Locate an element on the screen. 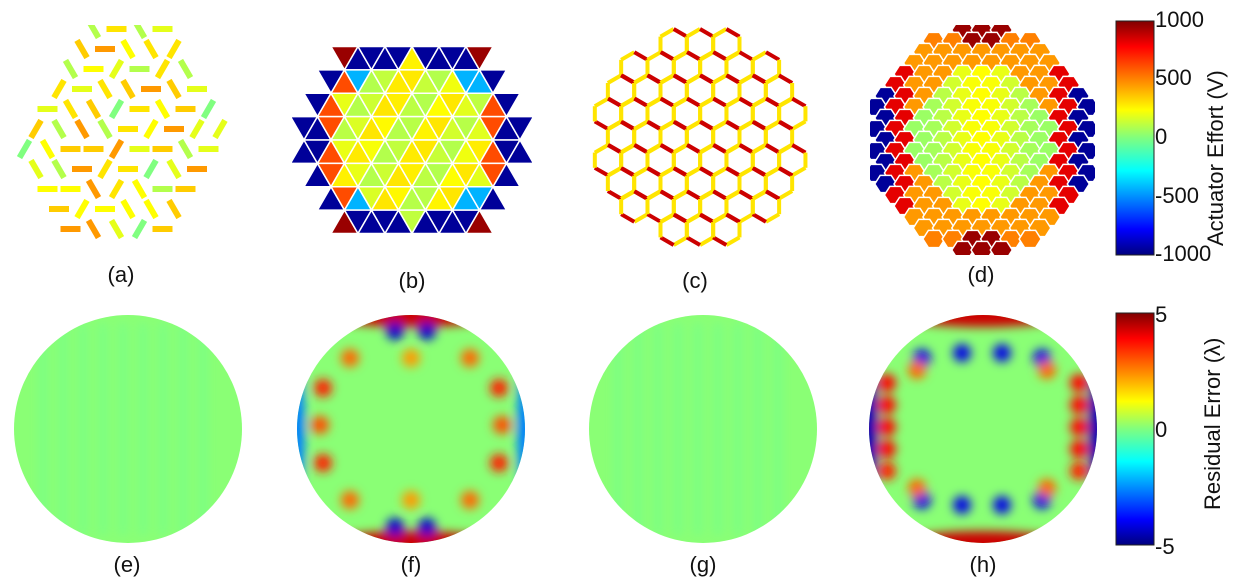 The height and width of the screenshot is (581, 1239). panel-label-h: (h) is located at coordinates (983, 564).